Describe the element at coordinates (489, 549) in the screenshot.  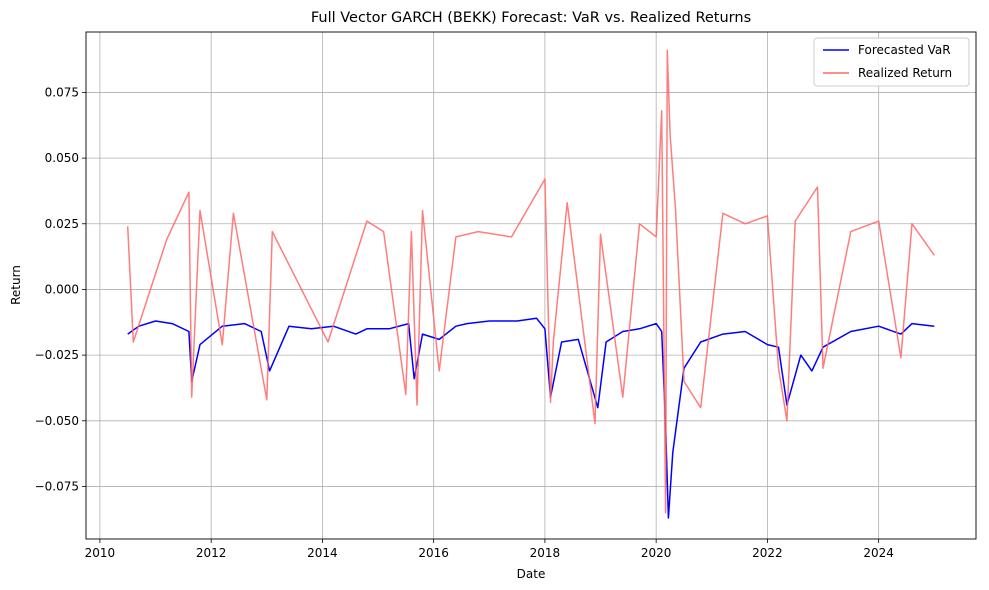
I see `x-axis-ticks: 2010 2012 2014 2016 2018 2020 2022 2024` at that location.